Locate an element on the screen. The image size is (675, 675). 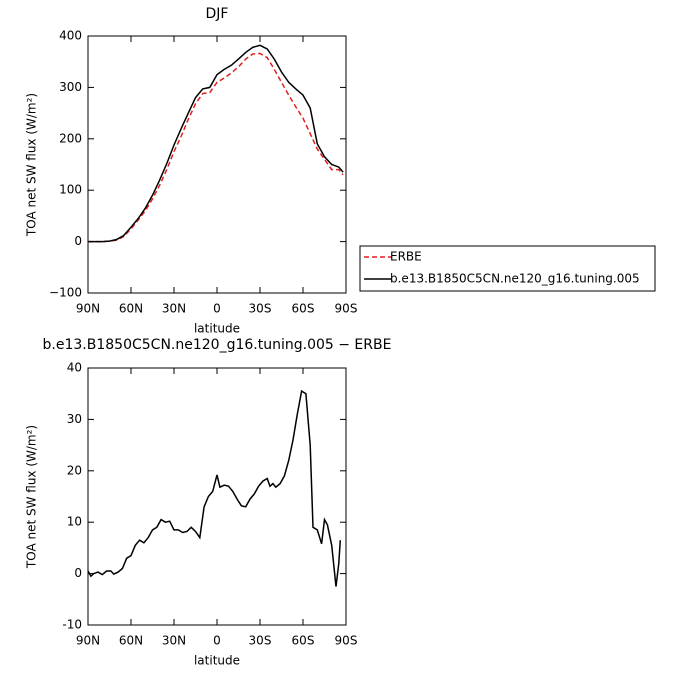
chart-title: DJF is located at coordinates (217, 14).